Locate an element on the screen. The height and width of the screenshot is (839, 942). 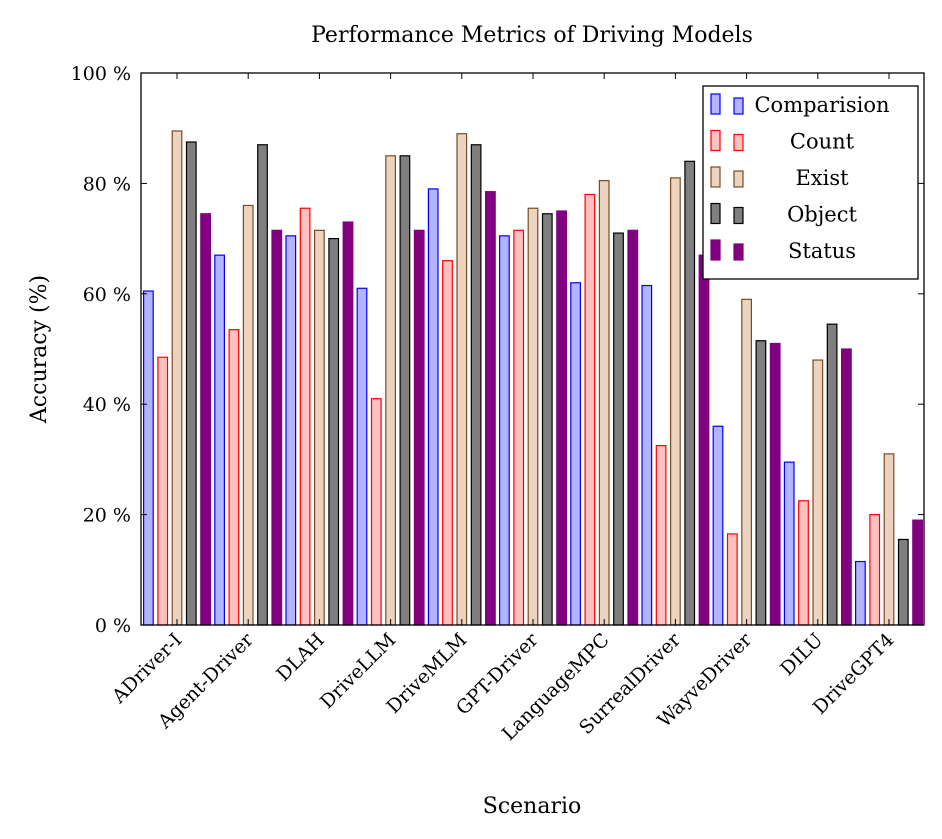
legend-swatch-status-b is located at coordinates (738, 252).